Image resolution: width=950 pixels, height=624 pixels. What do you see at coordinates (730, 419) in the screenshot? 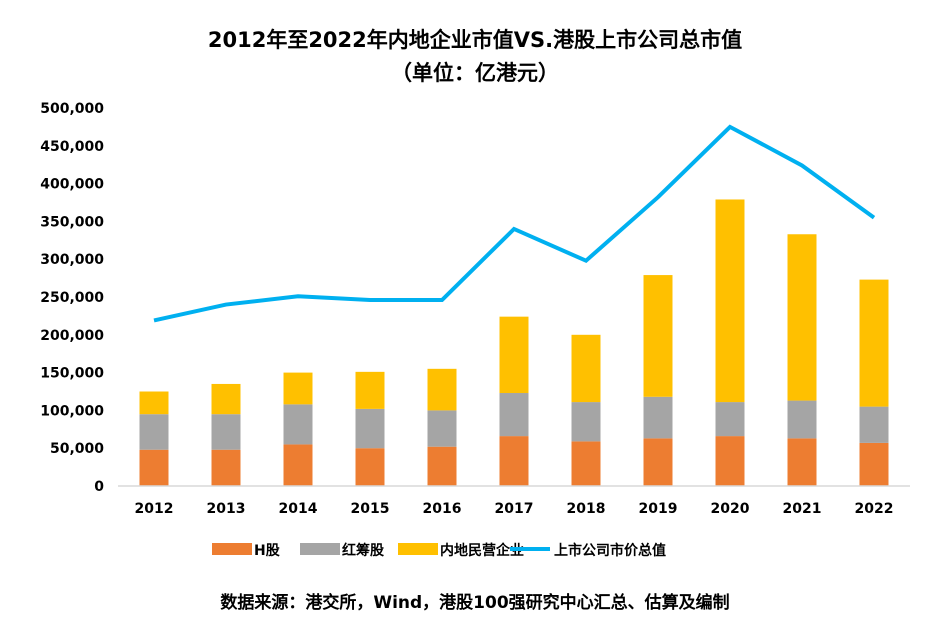
I see `bar-红筹股-2020` at bounding box center [730, 419].